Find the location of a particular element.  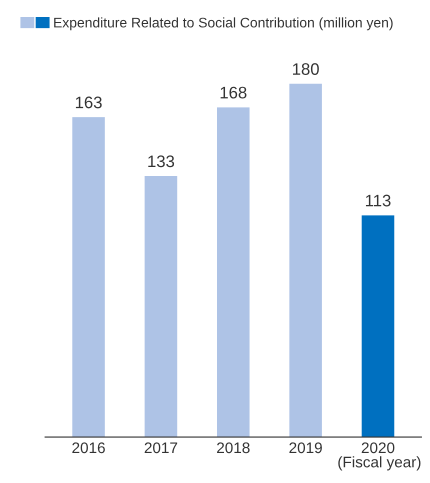

data-label: 168 is located at coordinates (233, 92).